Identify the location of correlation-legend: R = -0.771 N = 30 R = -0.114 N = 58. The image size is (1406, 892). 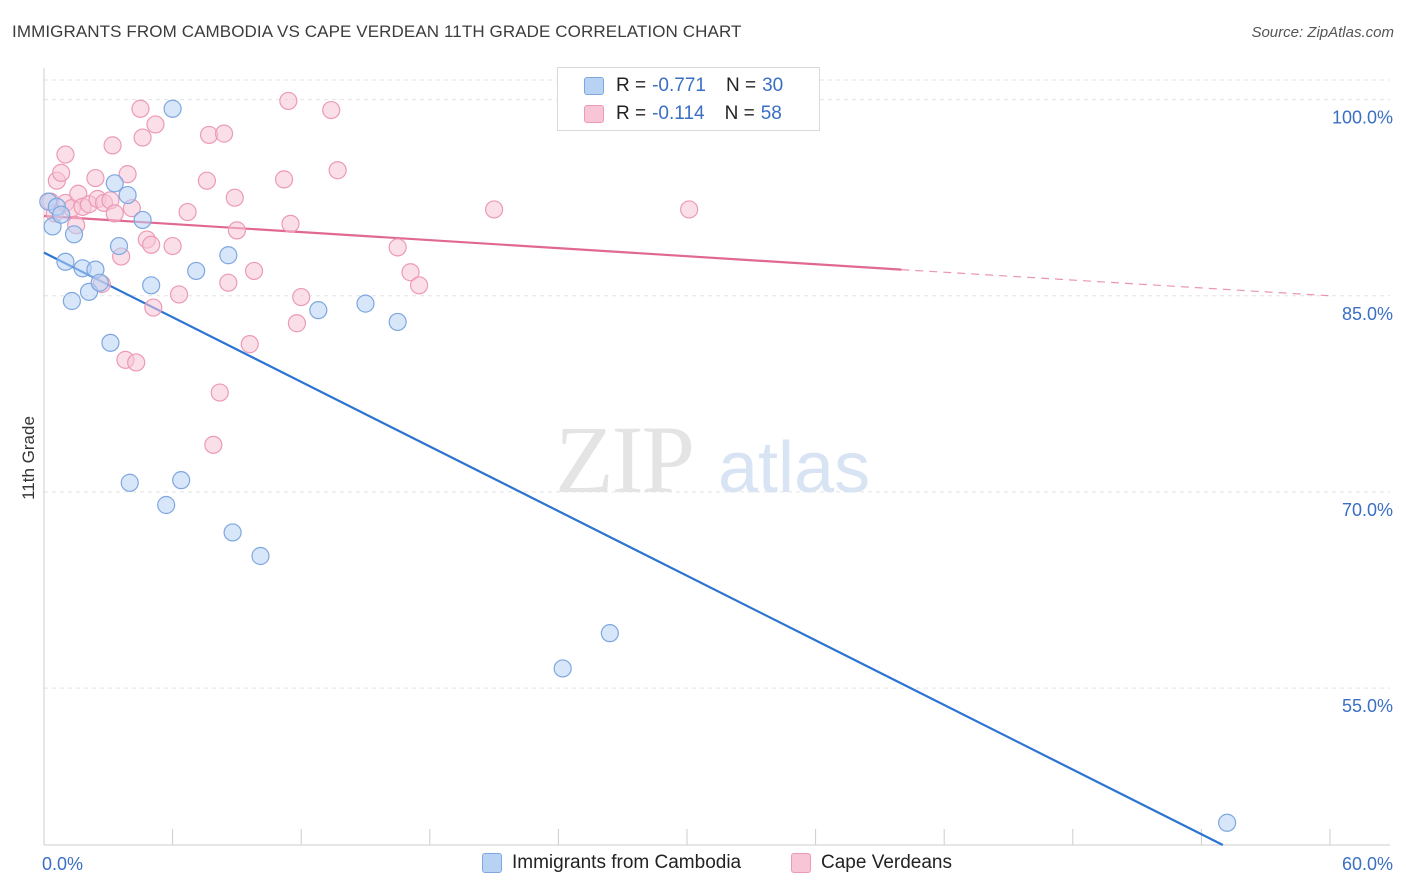
(688, 99).